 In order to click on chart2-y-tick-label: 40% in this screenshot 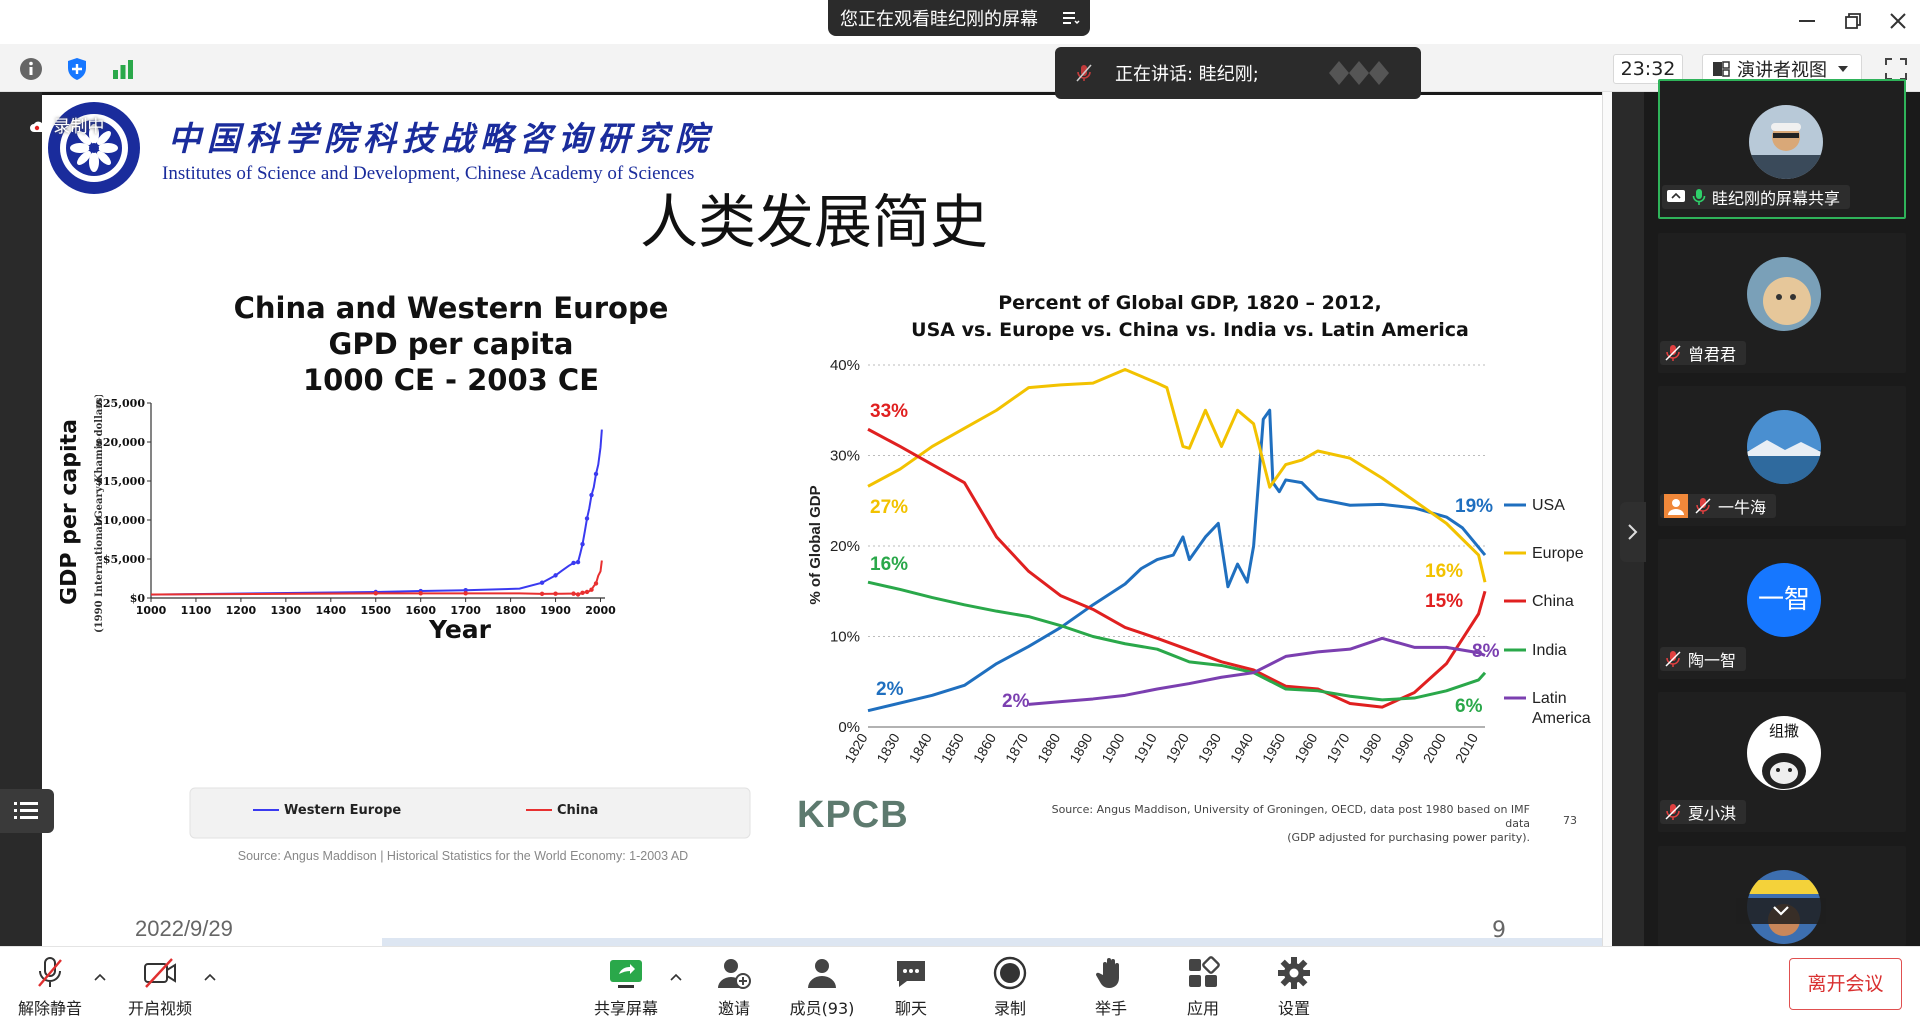, I will do `click(845, 365)`.